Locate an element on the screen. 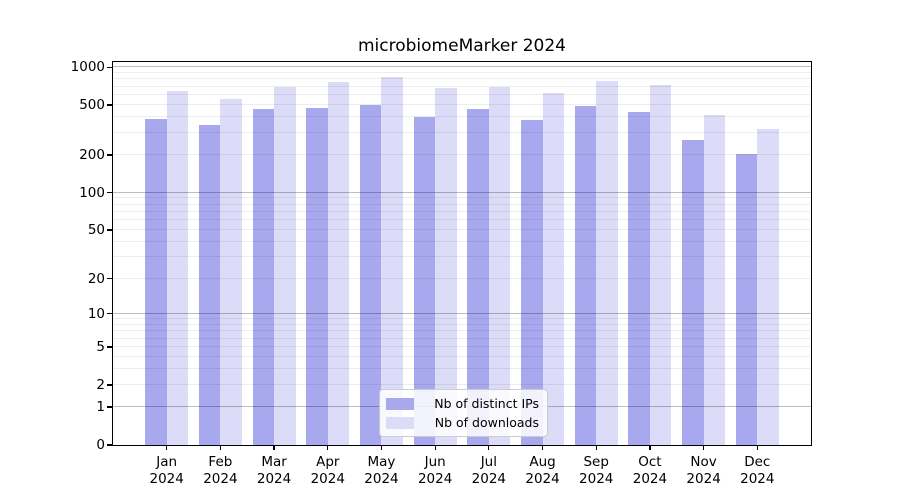  x-tick-mark-jan is located at coordinates (167, 447).